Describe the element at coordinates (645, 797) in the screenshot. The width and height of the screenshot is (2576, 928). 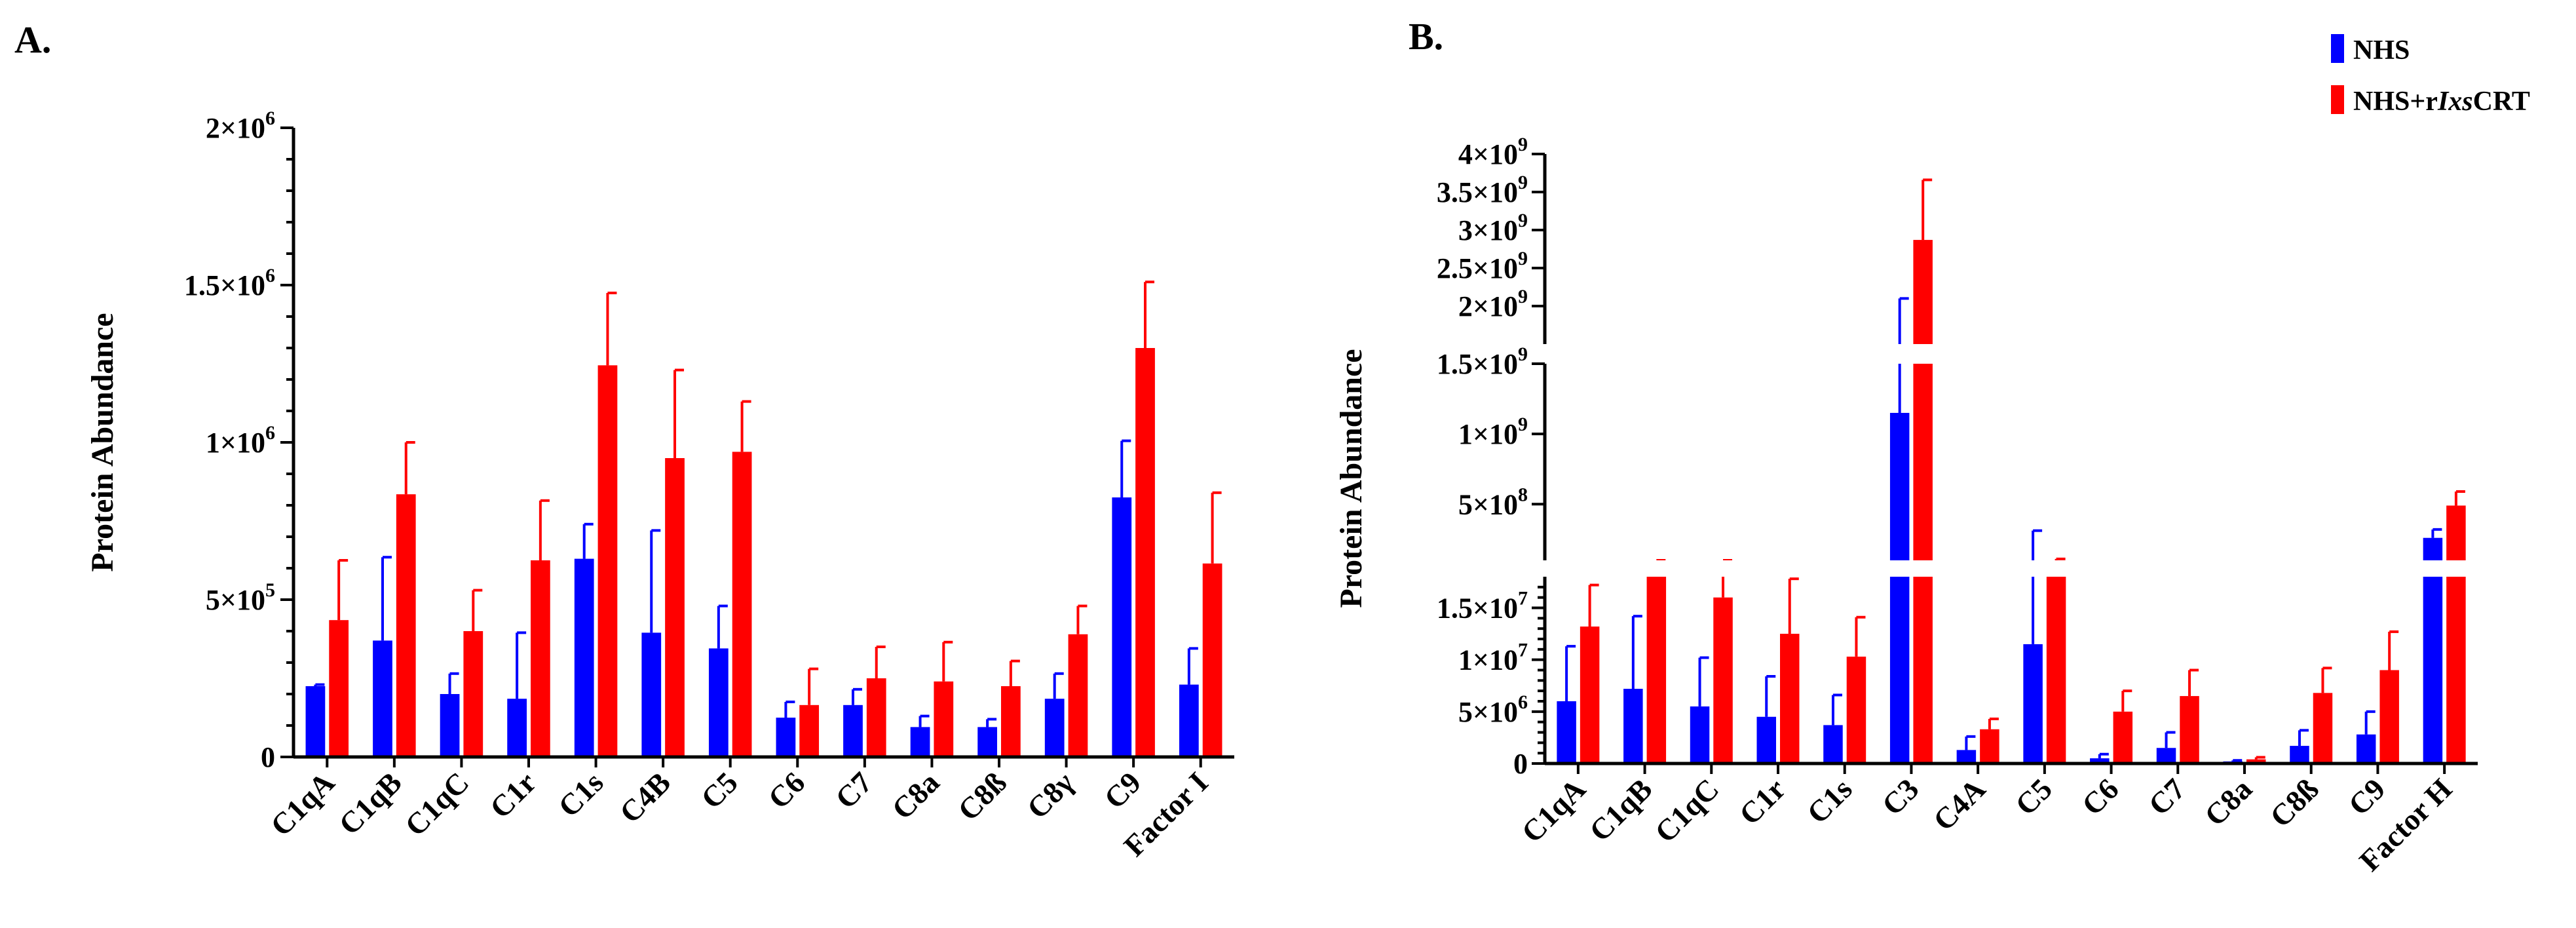
I see `charta-category-label-5: C4B` at that location.